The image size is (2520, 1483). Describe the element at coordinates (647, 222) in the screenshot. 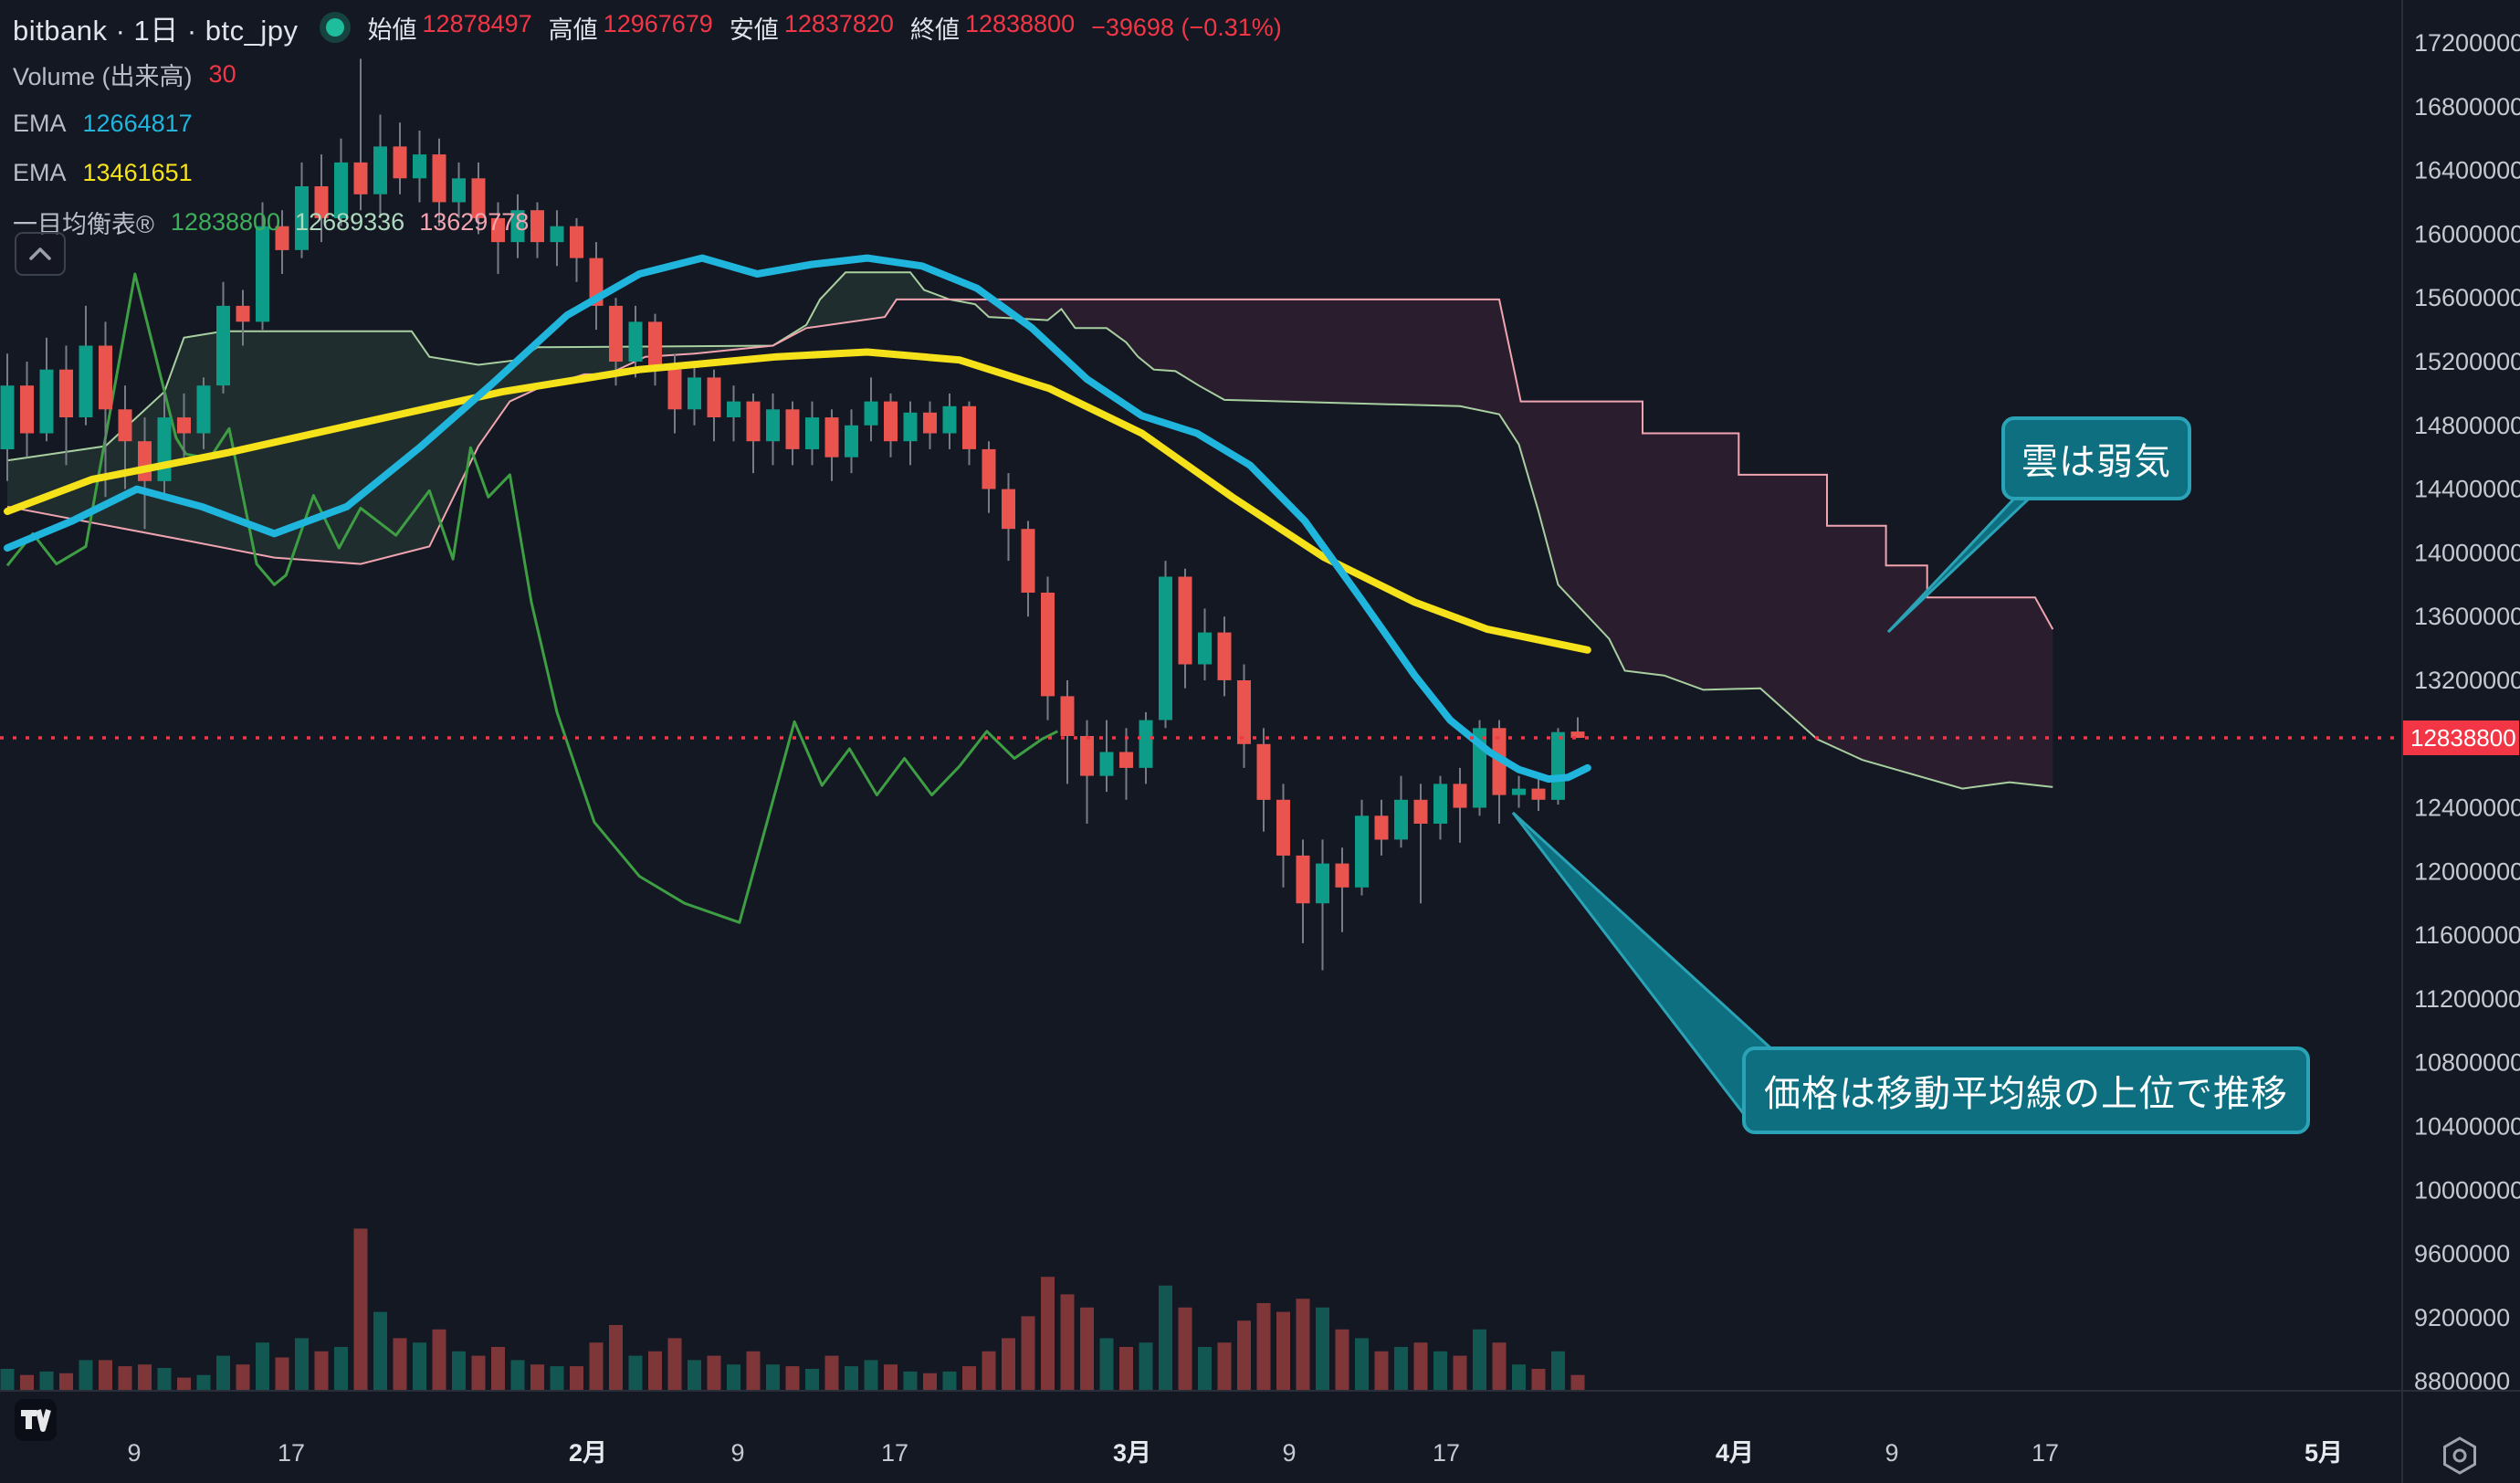

I see `legend-row-ichimoku: 一目均衡表® 12838800 12689336 13629778` at that location.